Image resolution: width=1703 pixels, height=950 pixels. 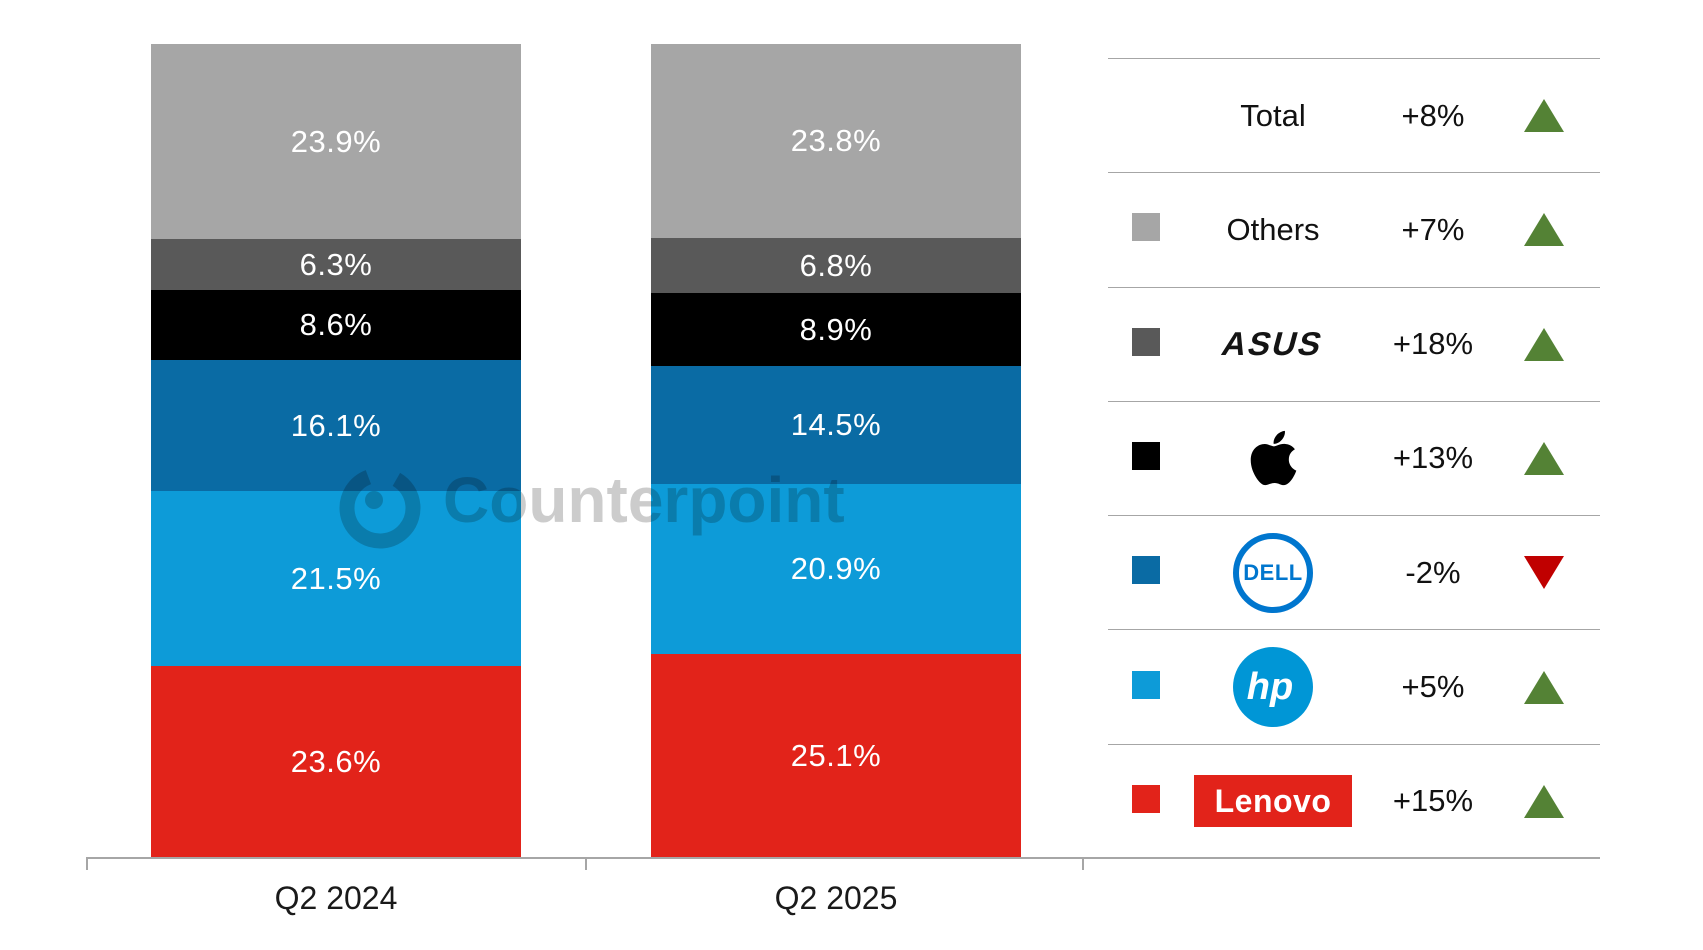 I want to click on legend-row-apple: +13%, so click(x=1354, y=457).